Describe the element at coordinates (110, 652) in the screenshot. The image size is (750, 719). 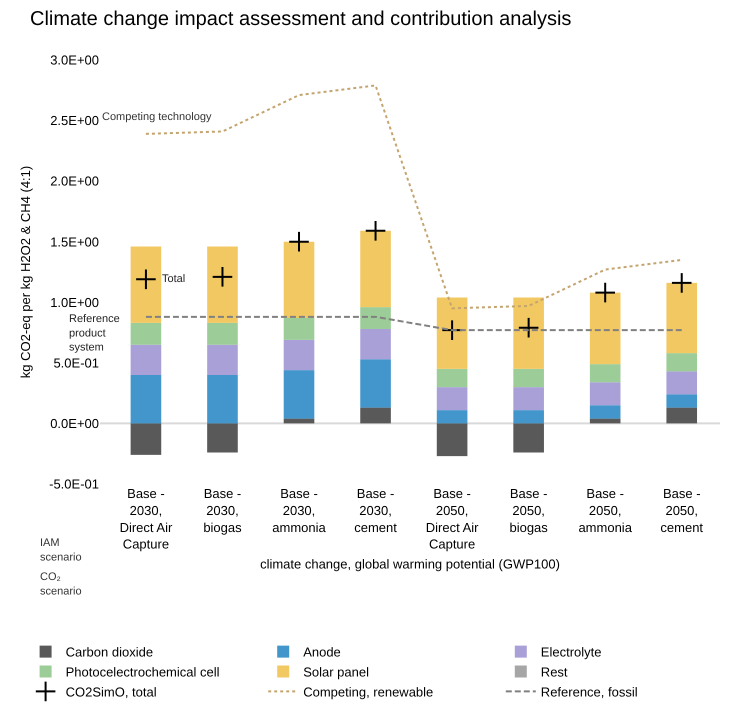
I see `legend-label: Carbon dioxide` at that location.